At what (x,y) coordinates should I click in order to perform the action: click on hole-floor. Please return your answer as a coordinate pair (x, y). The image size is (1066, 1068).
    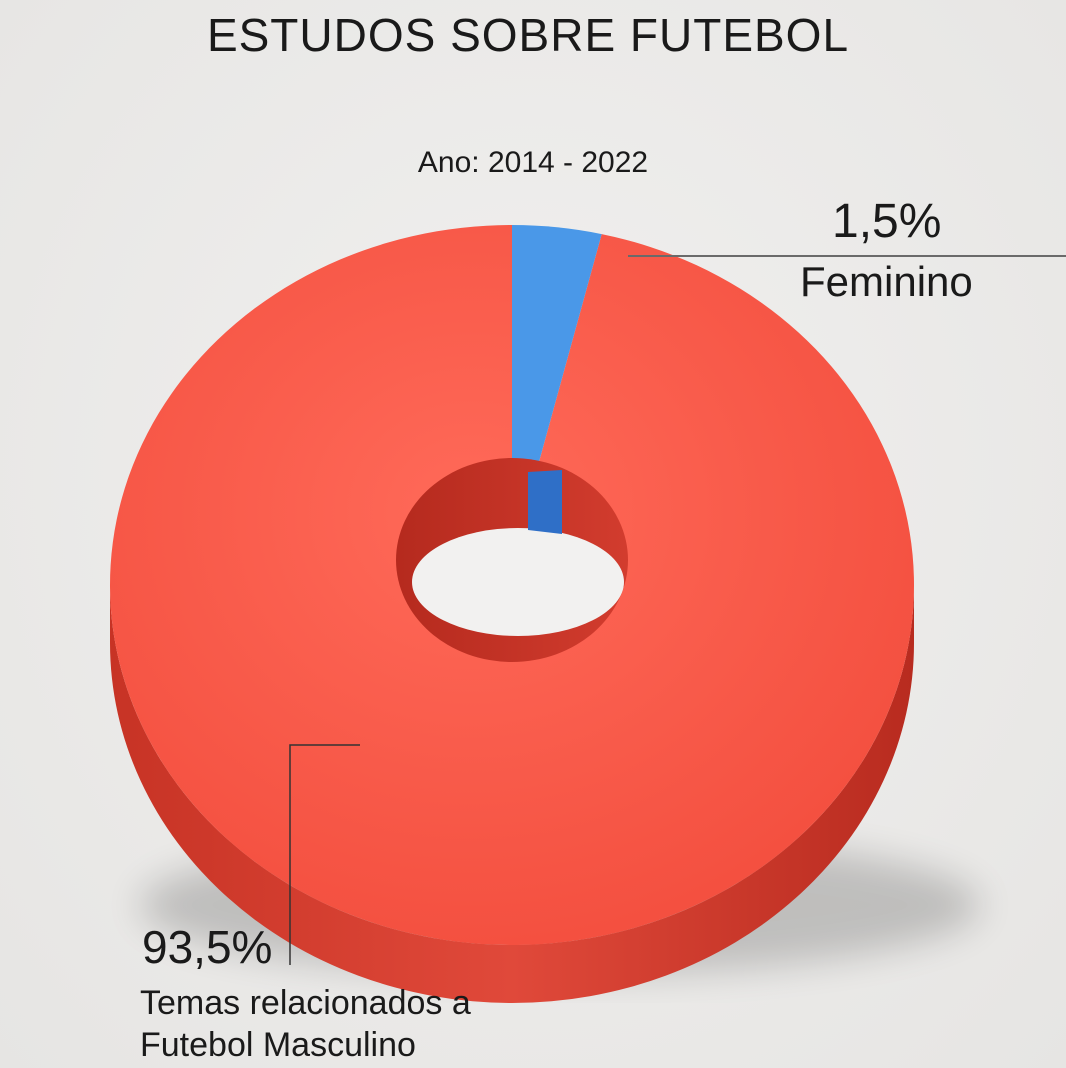
    Looking at the image, I should click on (518, 582).